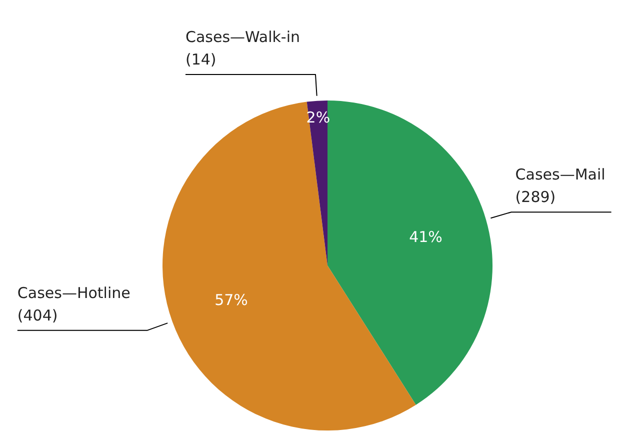 This screenshot has width=631, height=436. I want to click on data-label: 41%, so click(425, 237).